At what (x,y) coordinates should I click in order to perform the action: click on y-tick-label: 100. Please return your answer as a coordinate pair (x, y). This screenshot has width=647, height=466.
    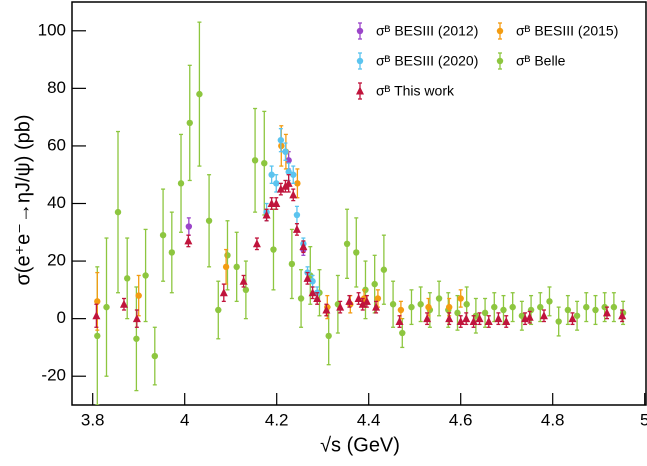
    Looking at the image, I should click on (52, 29).